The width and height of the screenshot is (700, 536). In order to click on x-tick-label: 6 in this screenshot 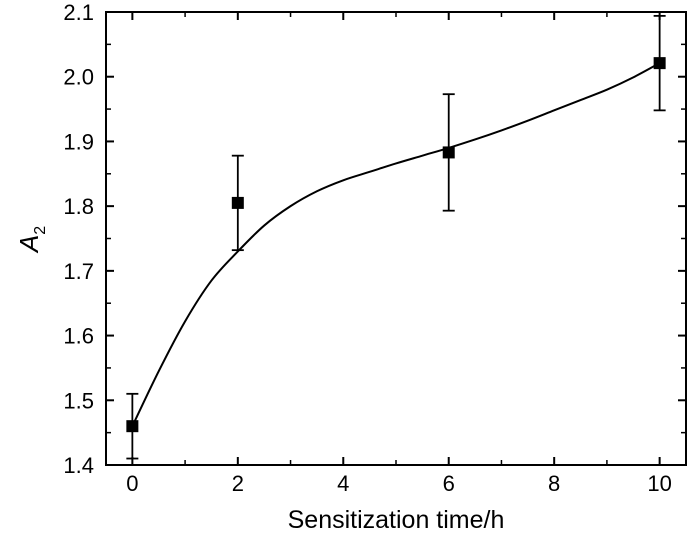, I will do `click(449, 483)`.